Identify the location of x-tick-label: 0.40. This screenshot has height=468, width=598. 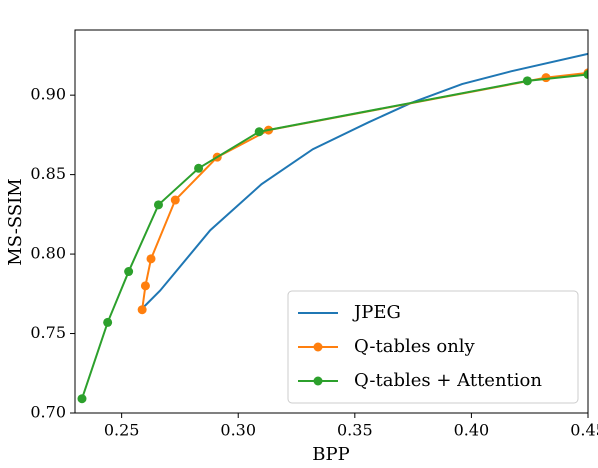
(472, 430).